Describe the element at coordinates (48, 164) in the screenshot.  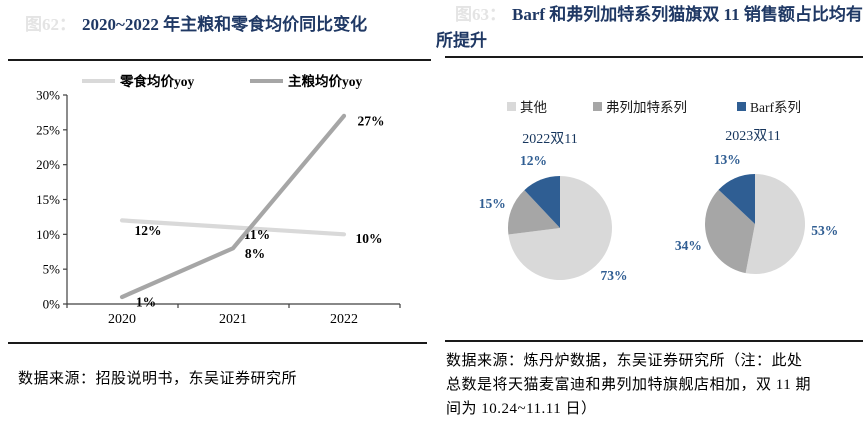
I see `y-tick-label: 20%` at that location.